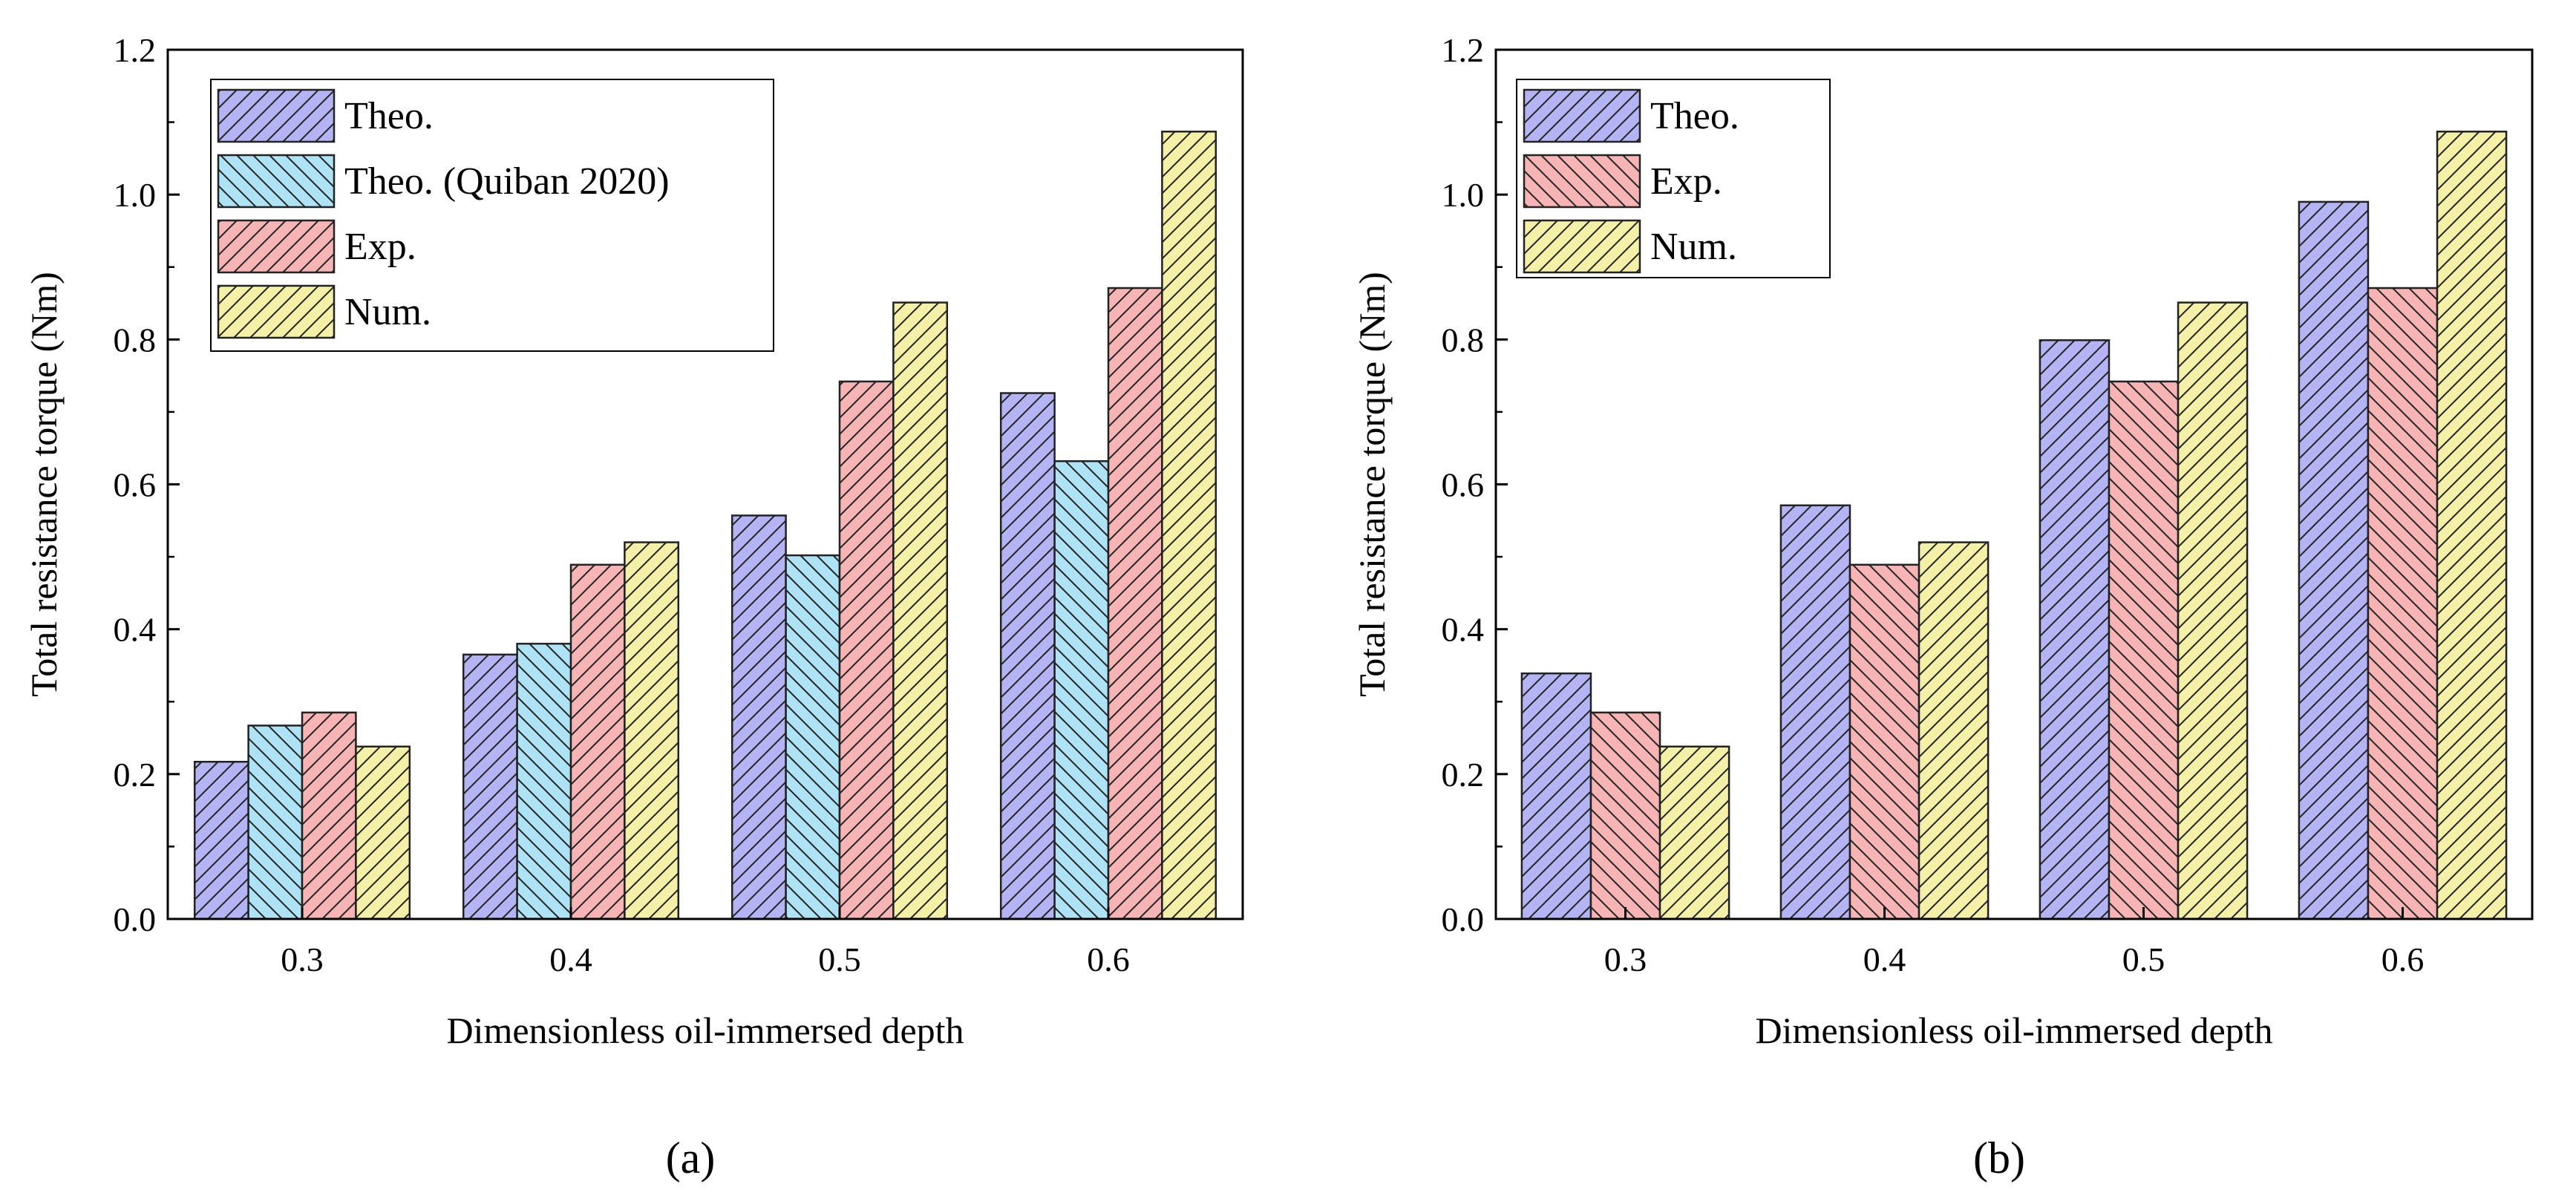  What do you see at coordinates (1999, 1158) in the screenshot?
I see `panel-label: (b)` at bounding box center [1999, 1158].